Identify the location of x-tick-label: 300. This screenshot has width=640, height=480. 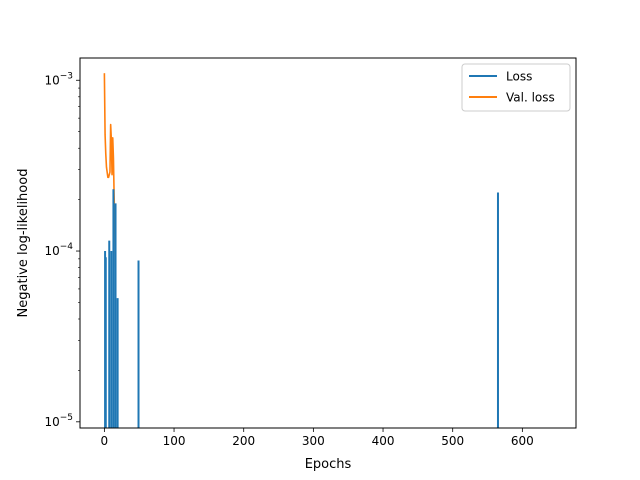
(313, 441).